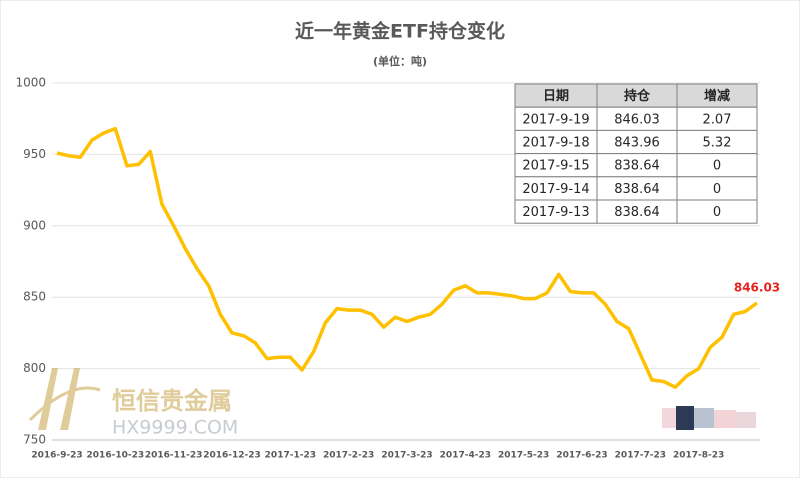  I want to click on x-tick-label: 2017-3-23, so click(406, 456).